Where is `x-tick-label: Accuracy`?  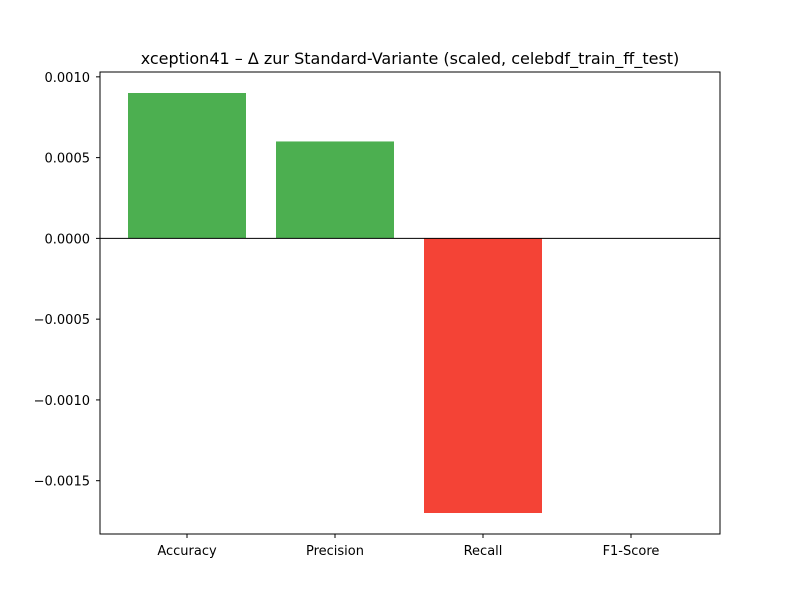 x-tick-label: Accuracy is located at coordinates (187, 551).